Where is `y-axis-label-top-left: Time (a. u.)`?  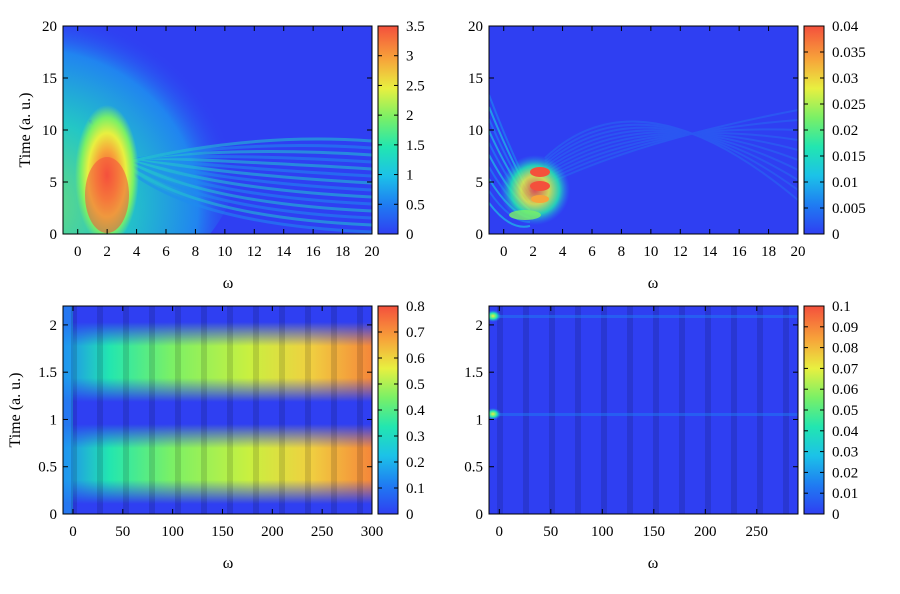 y-axis-label-top-left: Time (a. u.) is located at coordinates (25, 130).